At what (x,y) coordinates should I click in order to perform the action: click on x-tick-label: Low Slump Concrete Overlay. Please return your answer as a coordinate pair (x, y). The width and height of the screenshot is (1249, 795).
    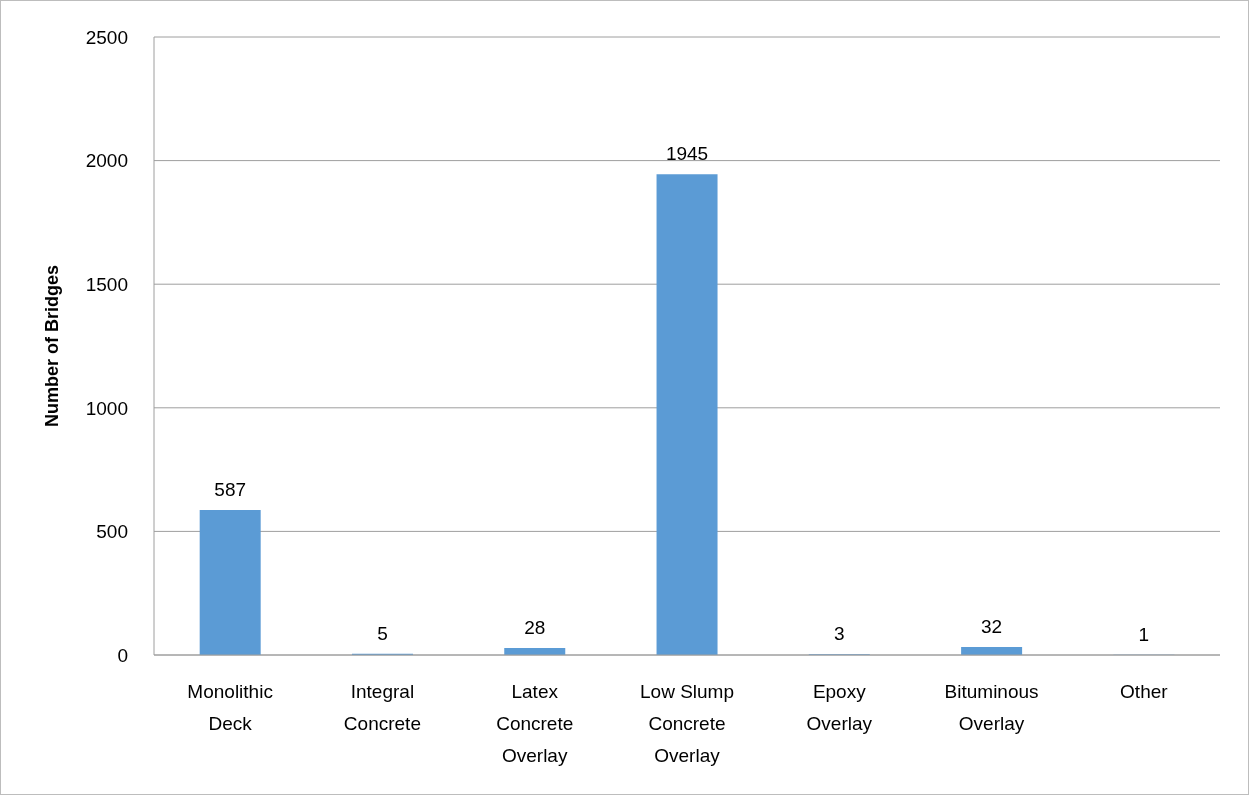
    Looking at the image, I should click on (687, 724).